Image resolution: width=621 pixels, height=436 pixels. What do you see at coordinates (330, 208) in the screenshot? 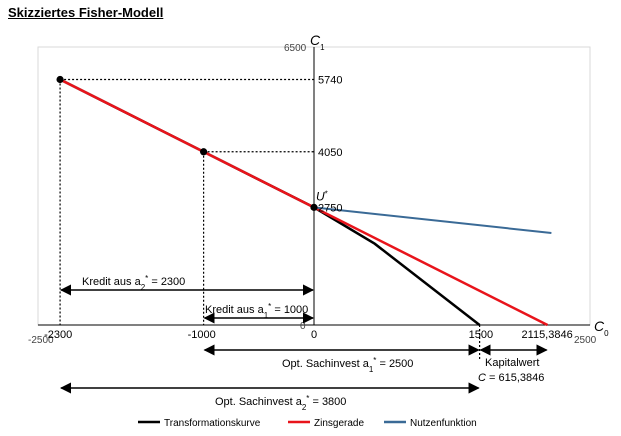
I see `y-tick-label-2750: 2750` at bounding box center [330, 208].